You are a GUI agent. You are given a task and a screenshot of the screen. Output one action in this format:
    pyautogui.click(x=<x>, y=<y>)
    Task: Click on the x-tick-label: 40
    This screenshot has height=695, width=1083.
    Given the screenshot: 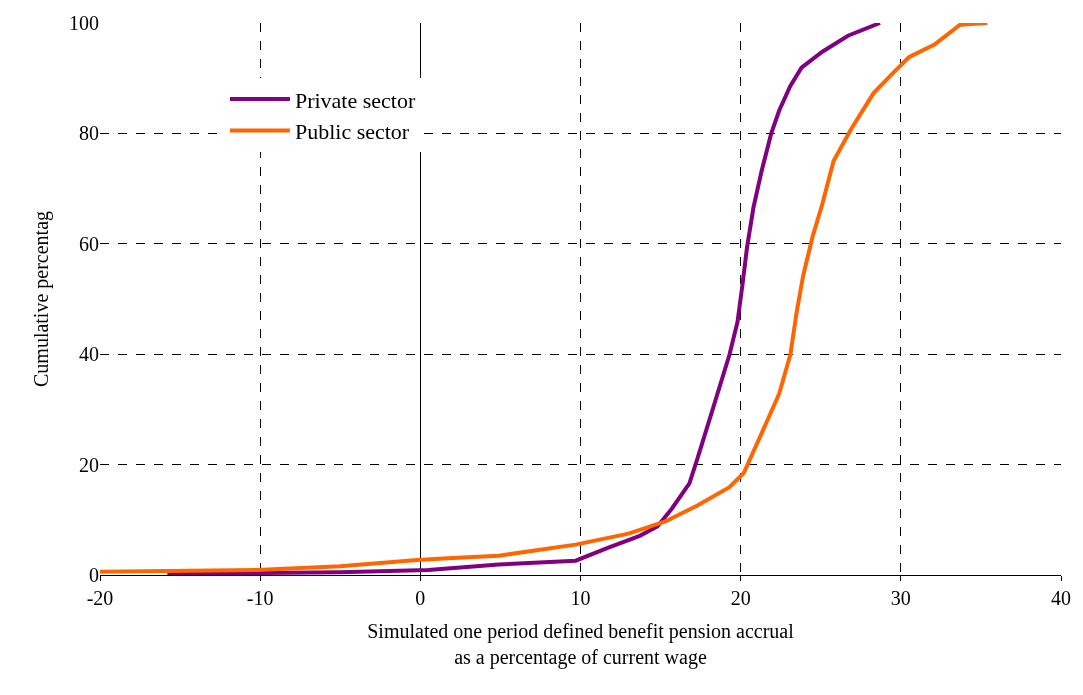 What is the action you would take?
    pyautogui.click(x=1061, y=598)
    